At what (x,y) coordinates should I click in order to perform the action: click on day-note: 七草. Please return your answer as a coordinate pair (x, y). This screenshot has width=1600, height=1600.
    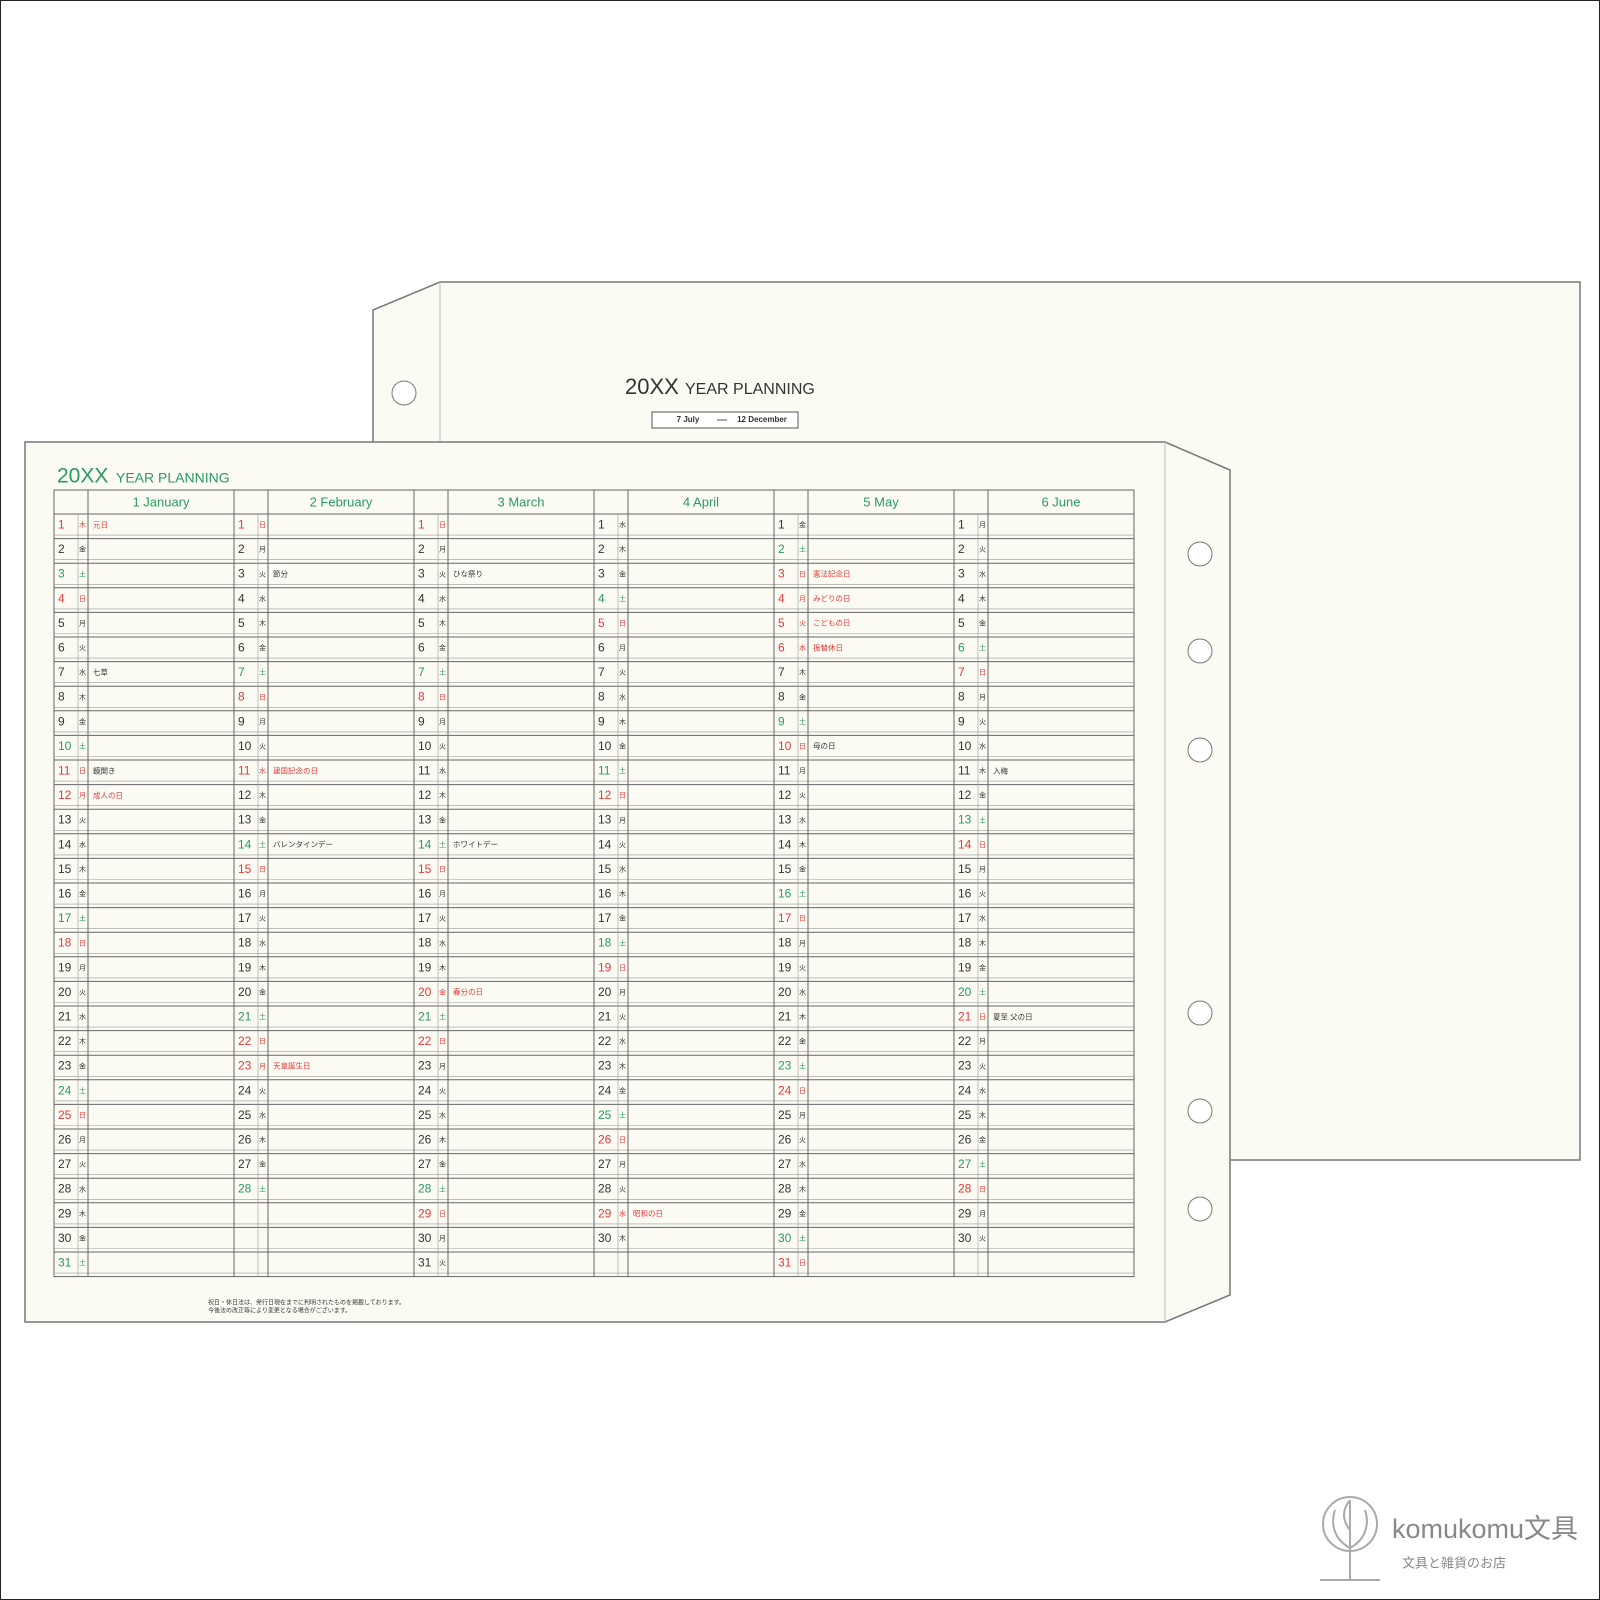
    Looking at the image, I should click on (100, 672).